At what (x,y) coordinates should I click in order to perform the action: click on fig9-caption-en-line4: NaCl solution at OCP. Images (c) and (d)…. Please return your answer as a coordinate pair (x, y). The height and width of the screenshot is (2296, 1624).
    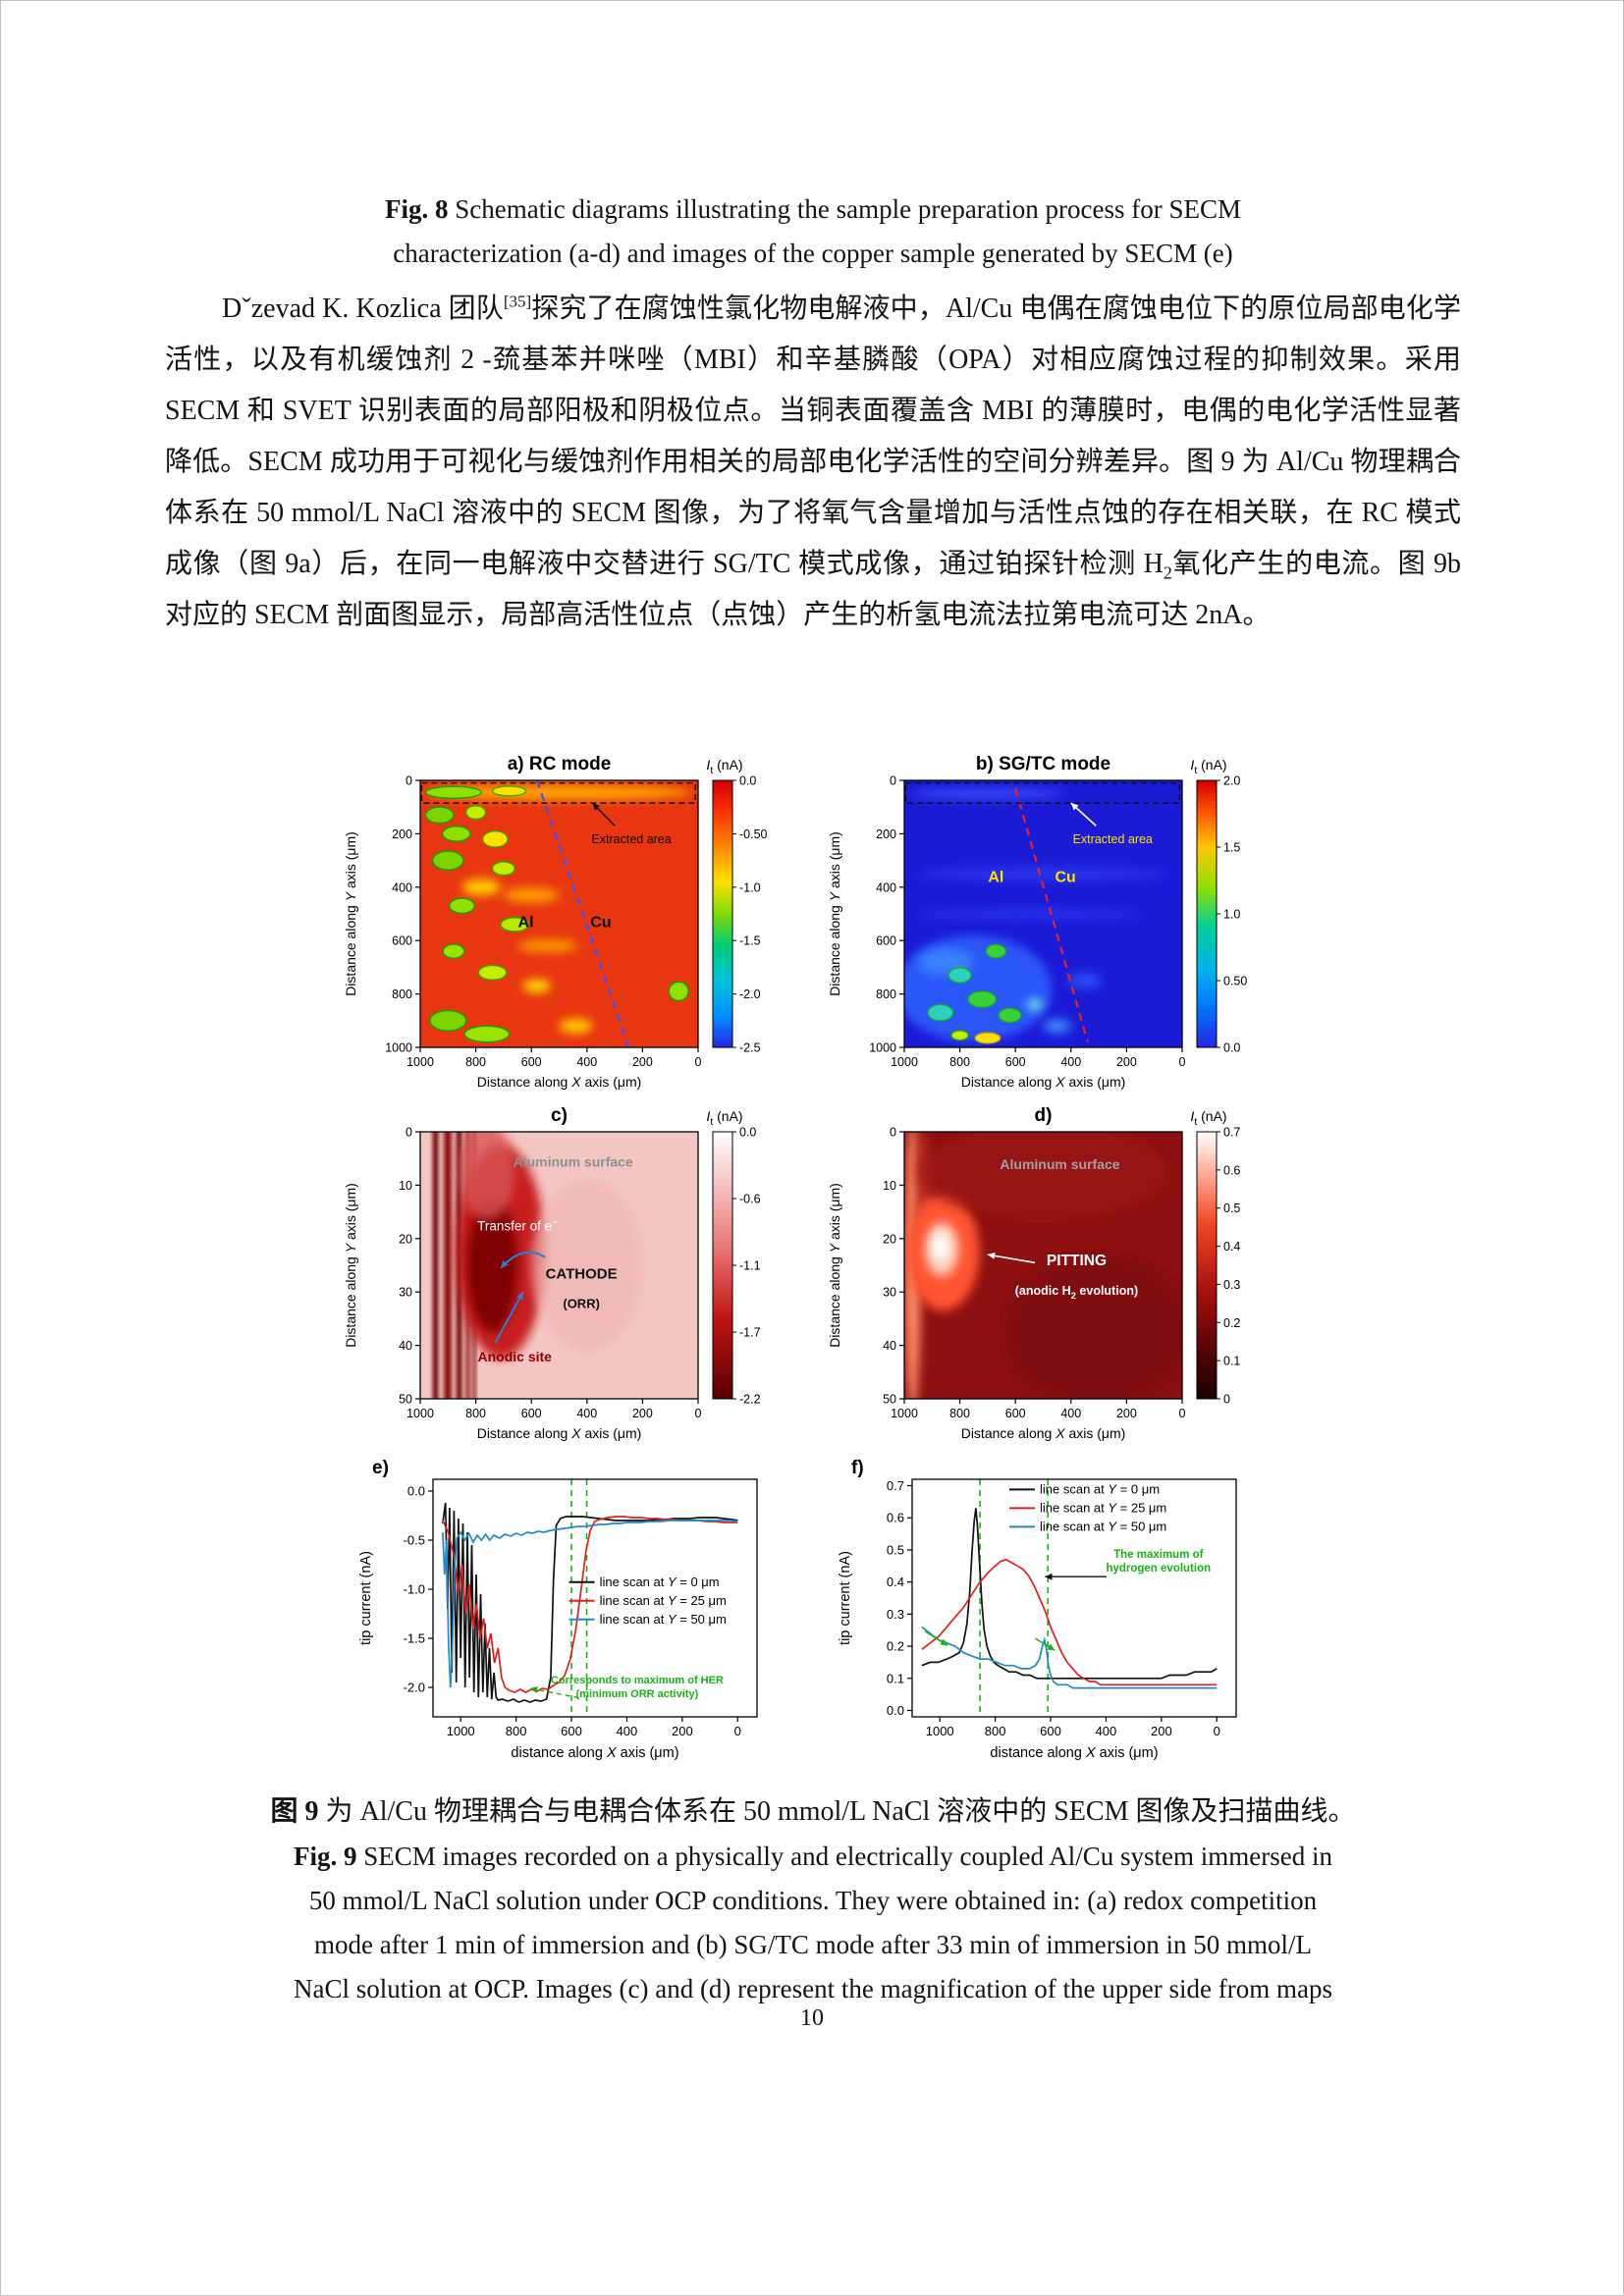
    Looking at the image, I should click on (813, 1988).